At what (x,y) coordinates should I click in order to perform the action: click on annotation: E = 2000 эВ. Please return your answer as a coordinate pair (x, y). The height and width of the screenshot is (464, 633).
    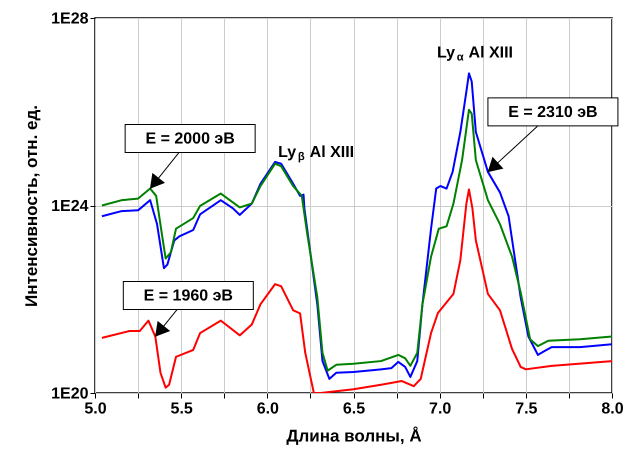
    Looking at the image, I should click on (190, 139).